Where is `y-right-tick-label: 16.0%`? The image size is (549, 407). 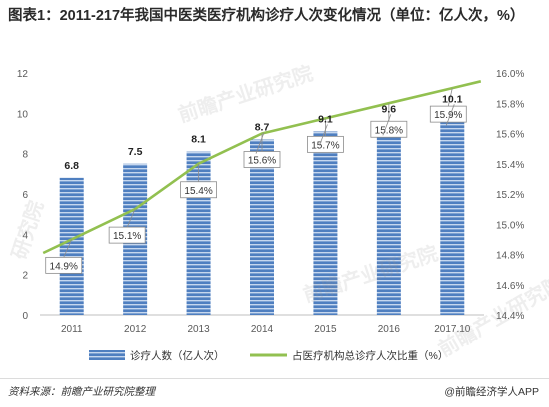
y-right-tick-label: 16.0% is located at coordinates (510, 74).